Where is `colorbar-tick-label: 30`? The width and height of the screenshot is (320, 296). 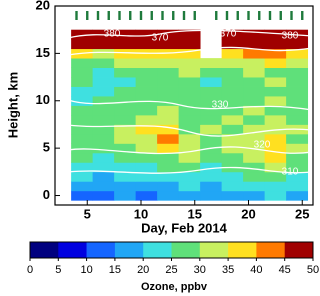
colorbar-tick-label: 30 is located at coordinates (200, 270).